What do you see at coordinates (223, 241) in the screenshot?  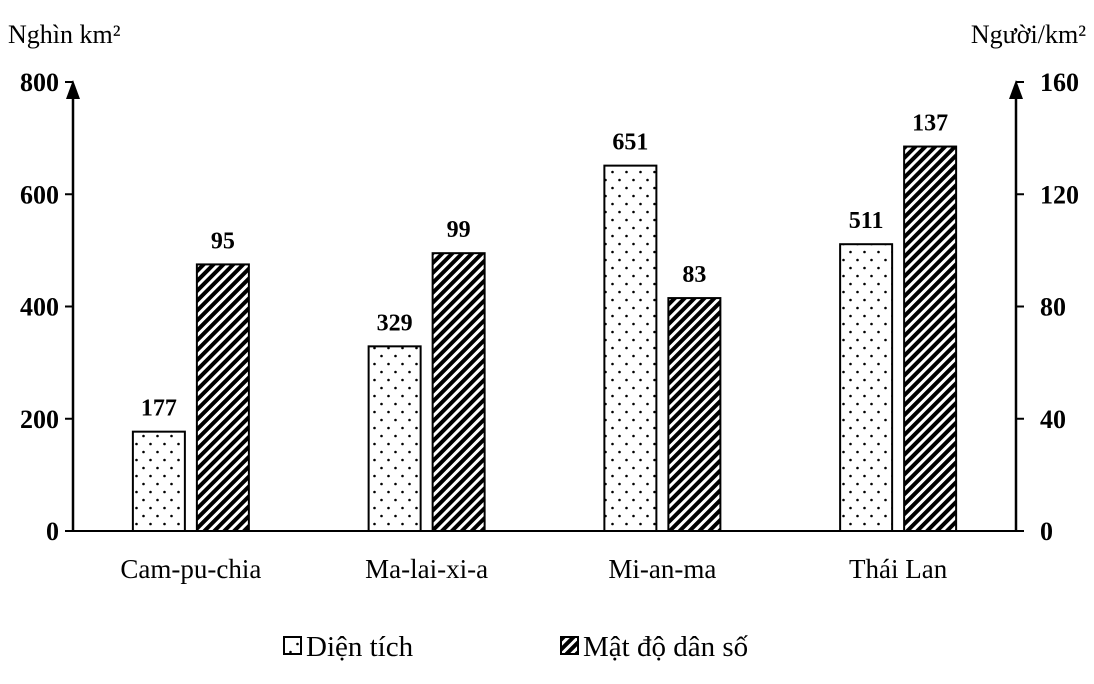 I see `data-label: 95` at bounding box center [223, 241].